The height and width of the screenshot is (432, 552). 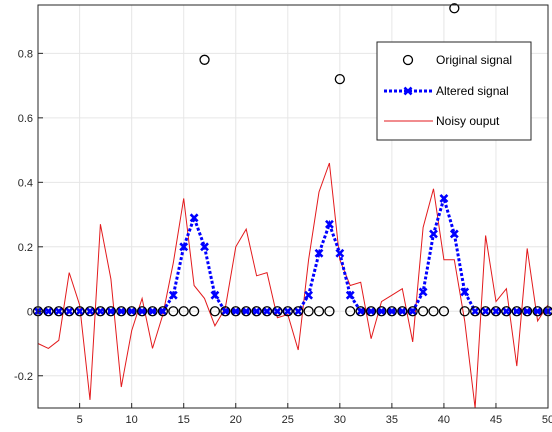 What do you see at coordinates (547, 420) in the screenshot?
I see `x-tick-label: 50` at bounding box center [547, 420].